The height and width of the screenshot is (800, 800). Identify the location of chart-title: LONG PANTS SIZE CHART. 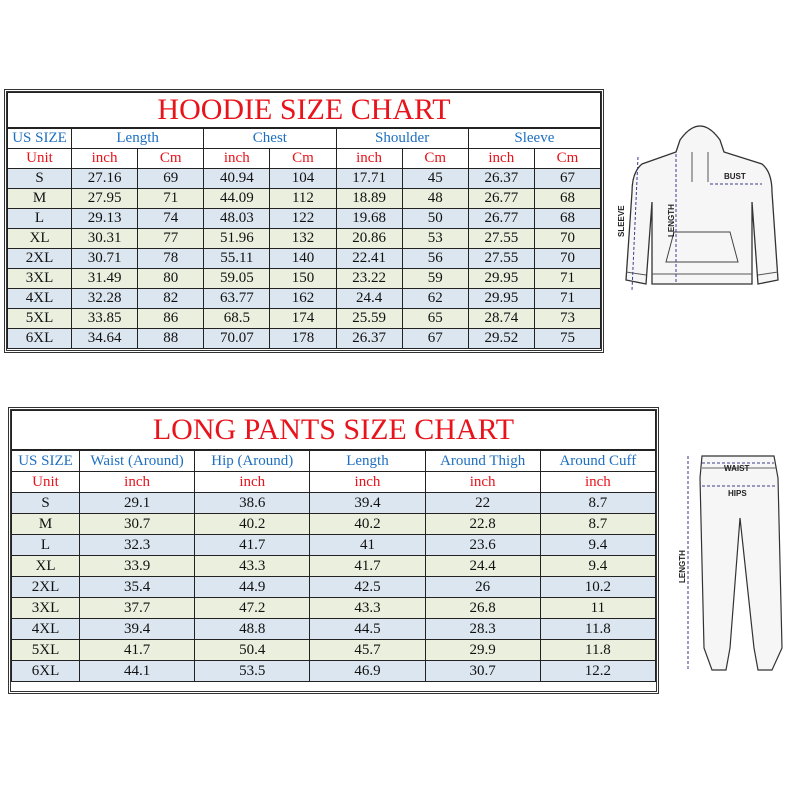
(333, 430).